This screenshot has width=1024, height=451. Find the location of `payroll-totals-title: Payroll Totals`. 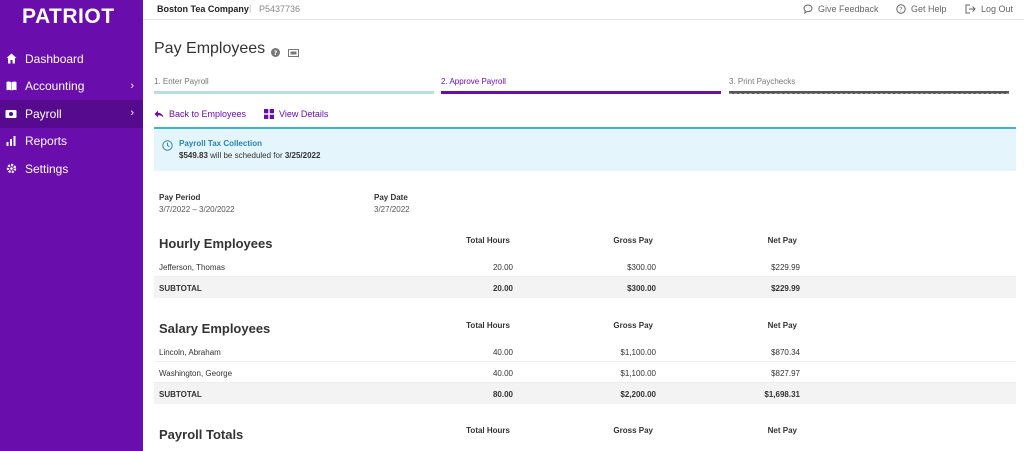

payroll-totals-title: Payroll Totals is located at coordinates (201, 434).